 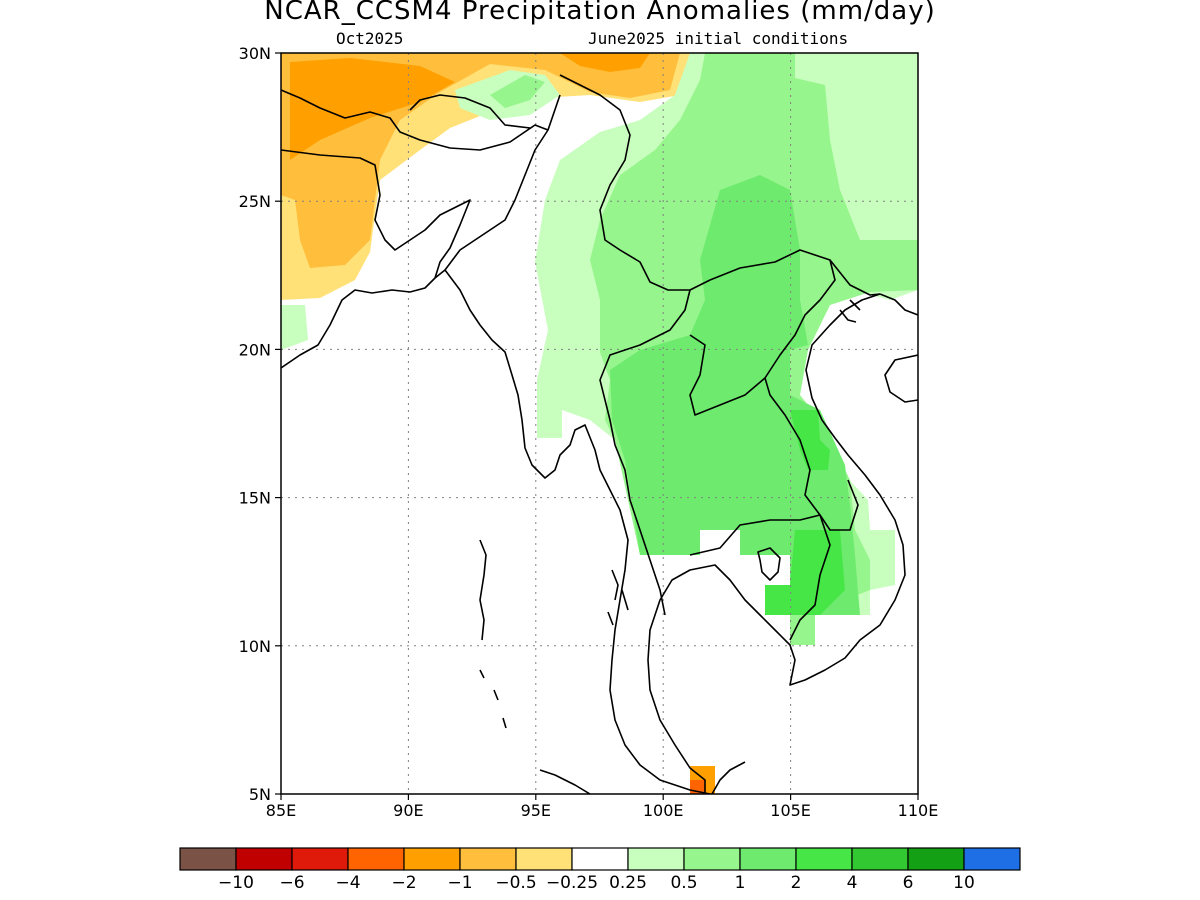 I want to click on wet-anomaly-region-strong, so click(x=735, y=410).